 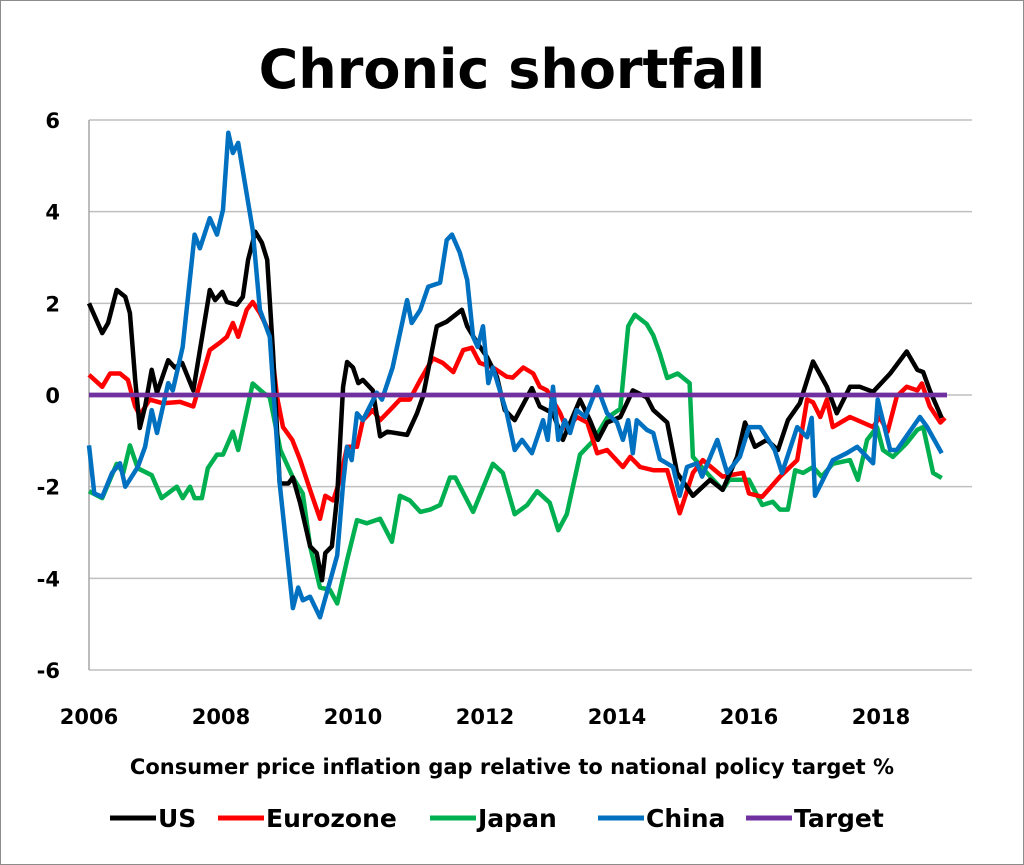 I want to click on legend-item-japan: Japan, so click(x=493, y=818).